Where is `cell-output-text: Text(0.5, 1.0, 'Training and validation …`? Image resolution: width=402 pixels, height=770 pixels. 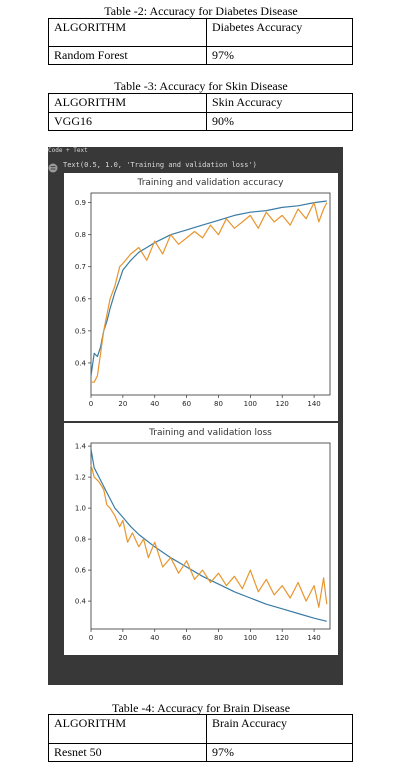
cell-output-text: Text(0.5, 1.0, 'Training and validation … is located at coordinates (160, 165).